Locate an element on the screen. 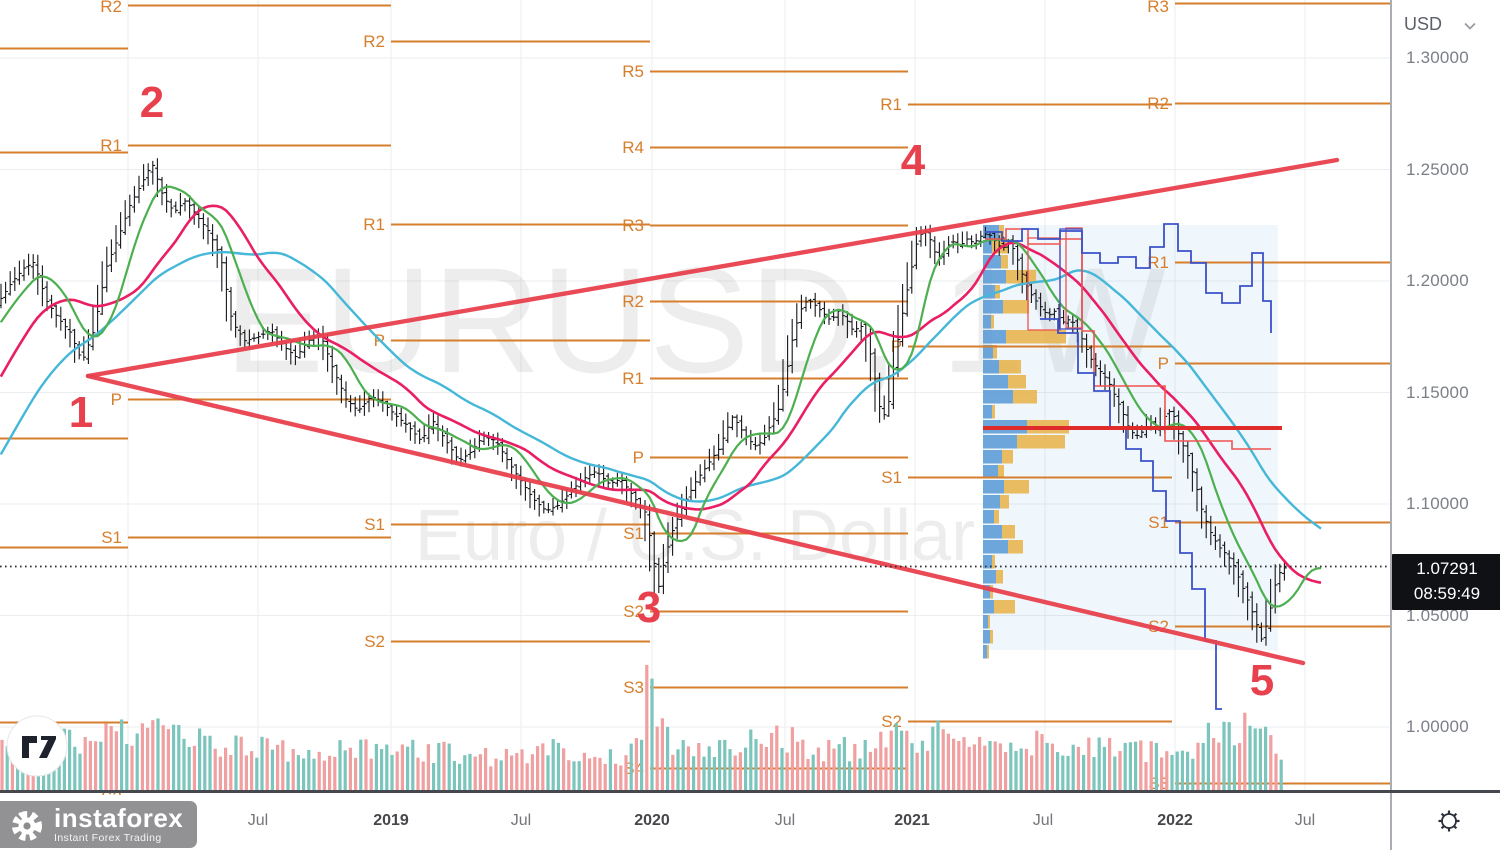 This screenshot has width=1500, height=850. time-axis-label: 2019 is located at coordinates (391, 820).